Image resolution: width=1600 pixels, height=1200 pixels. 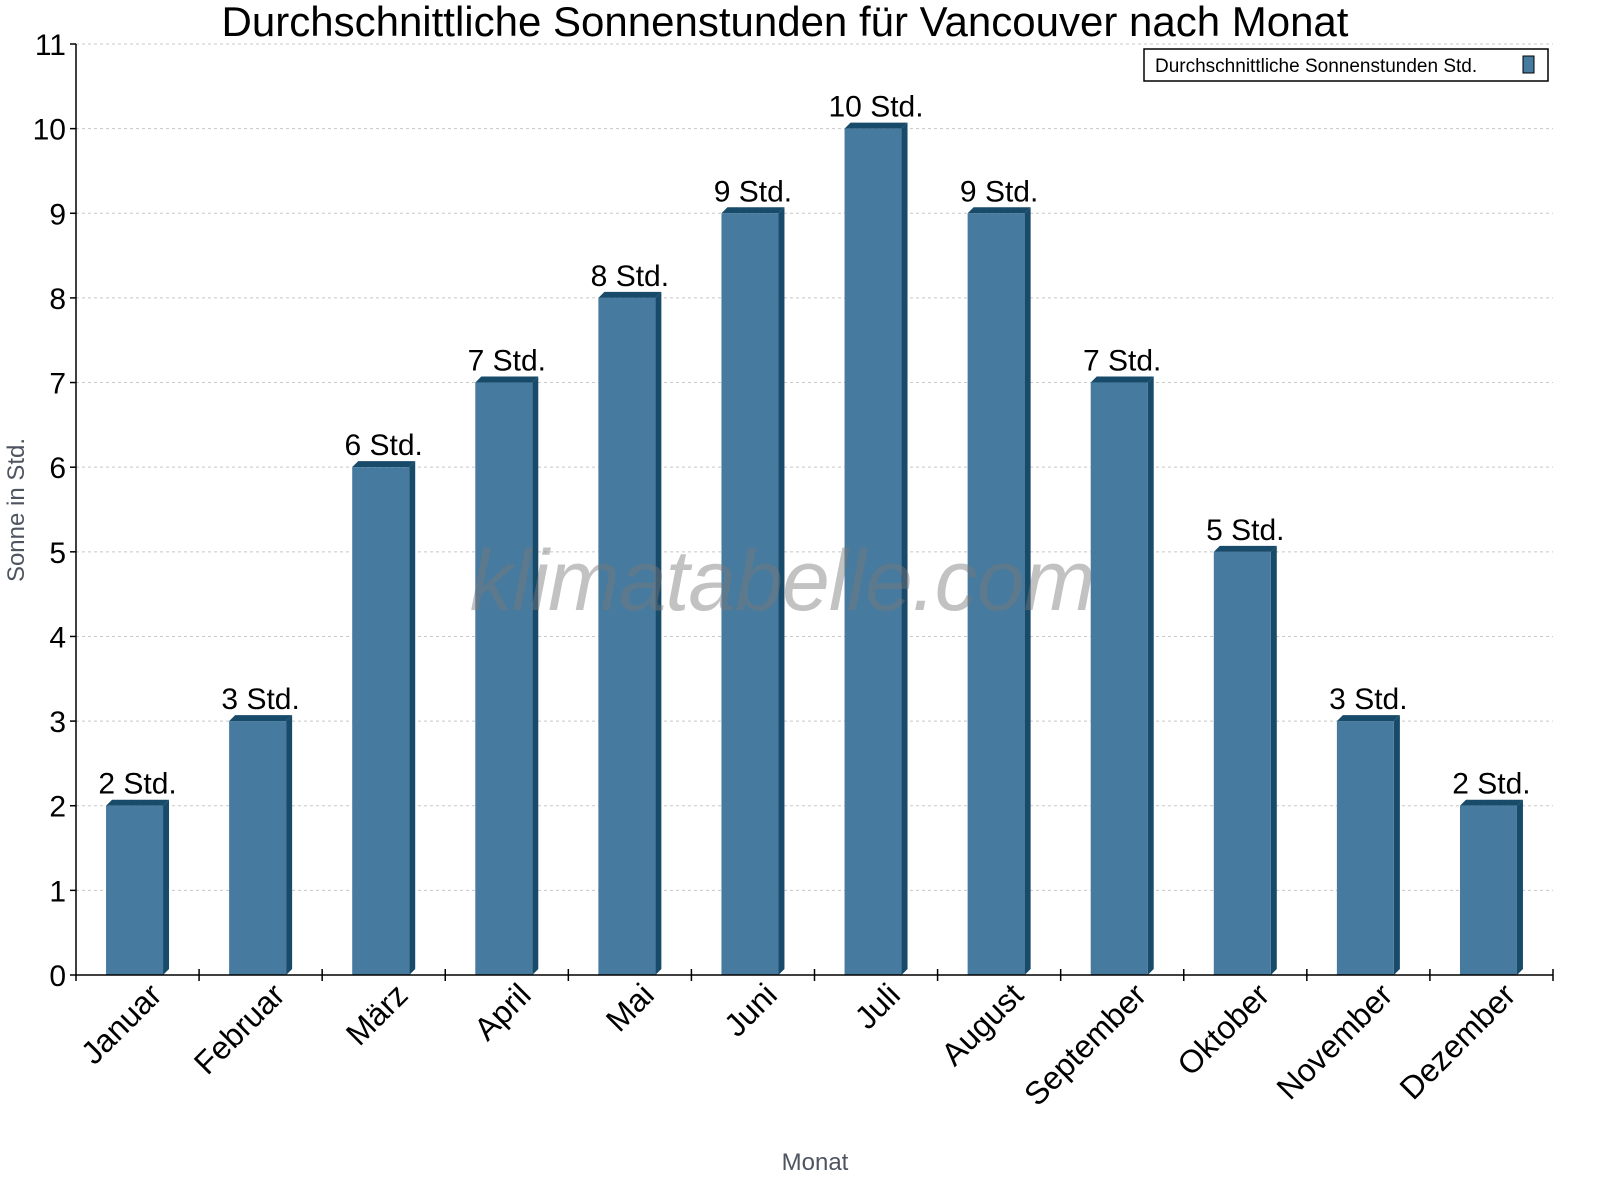 I want to click on bar-april, so click(x=507, y=676).